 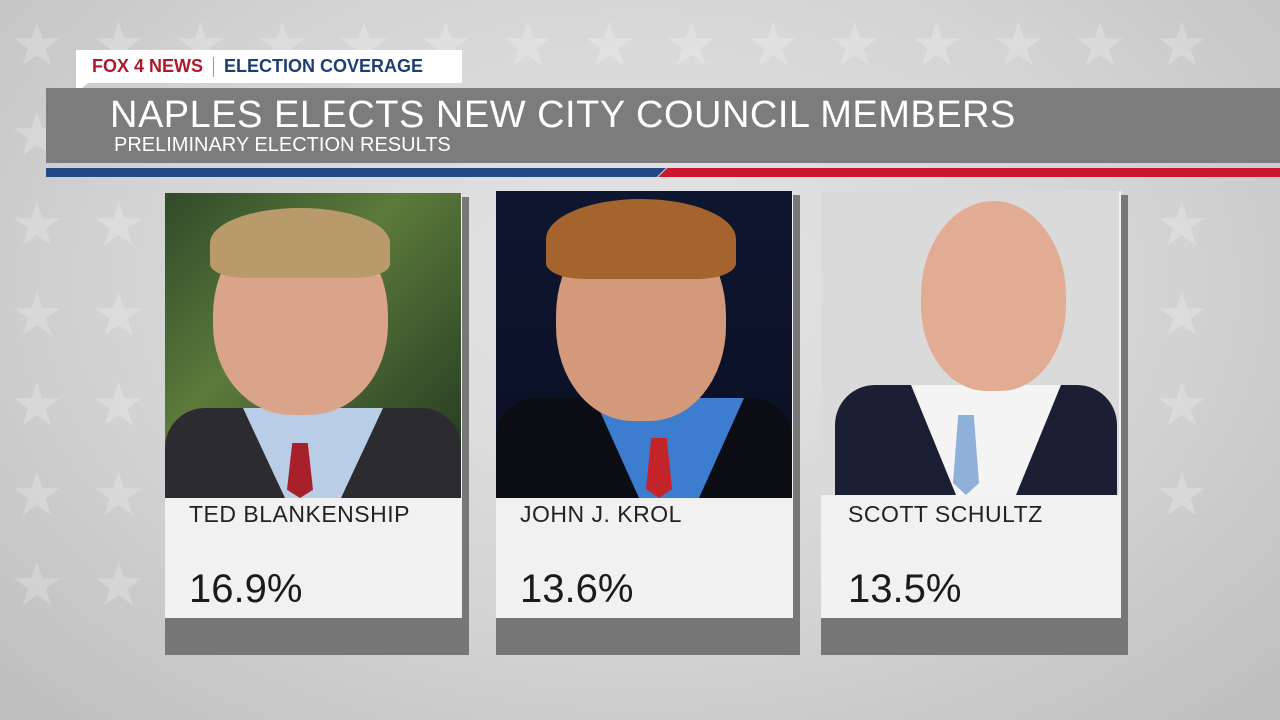 What do you see at coordinates (148, 66) in the screenshot?
I see `network-name: FOX 4 NEWS` at bounding box center [148, 66].